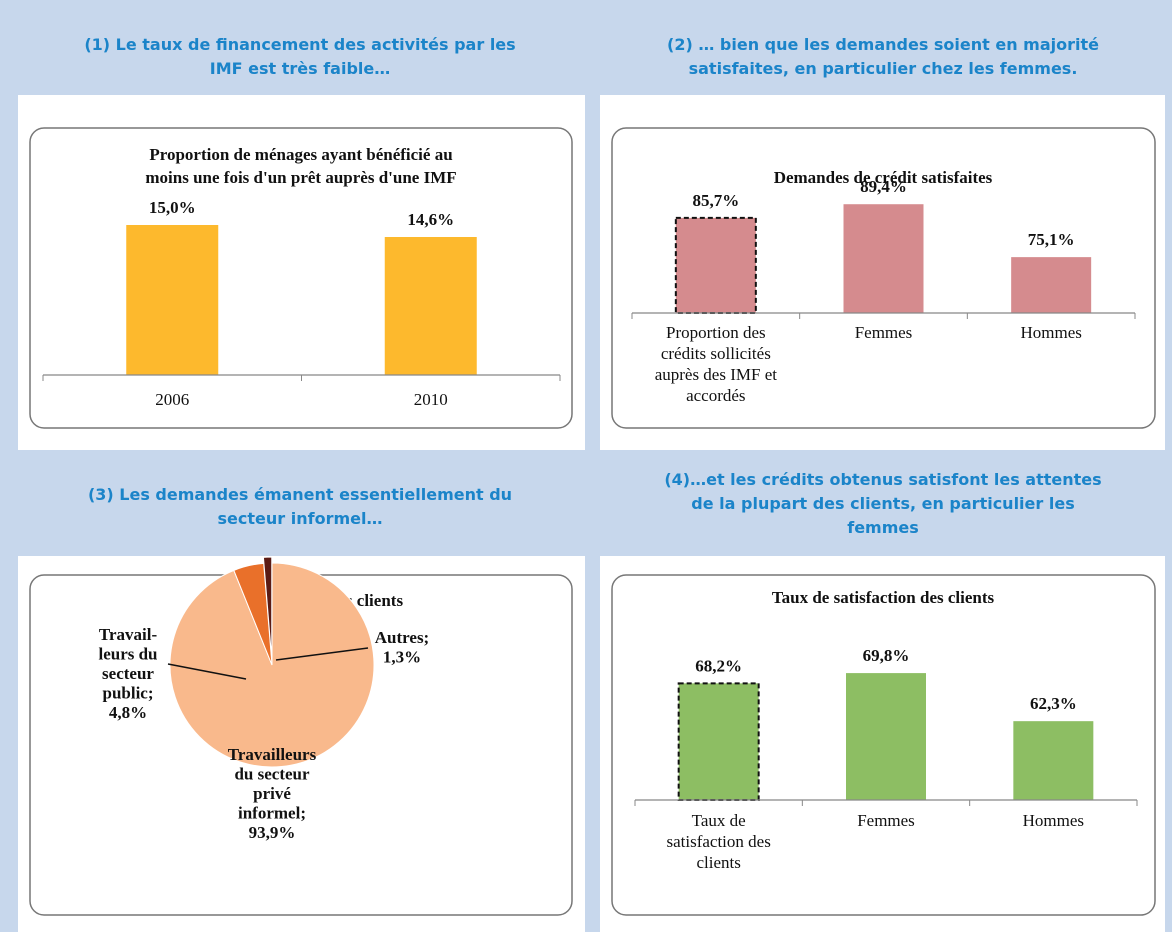  What do you see at coordinates (172, 399) in the screenshot?
I see `x-tick-label: 2006` at bounding box center [172, 399].